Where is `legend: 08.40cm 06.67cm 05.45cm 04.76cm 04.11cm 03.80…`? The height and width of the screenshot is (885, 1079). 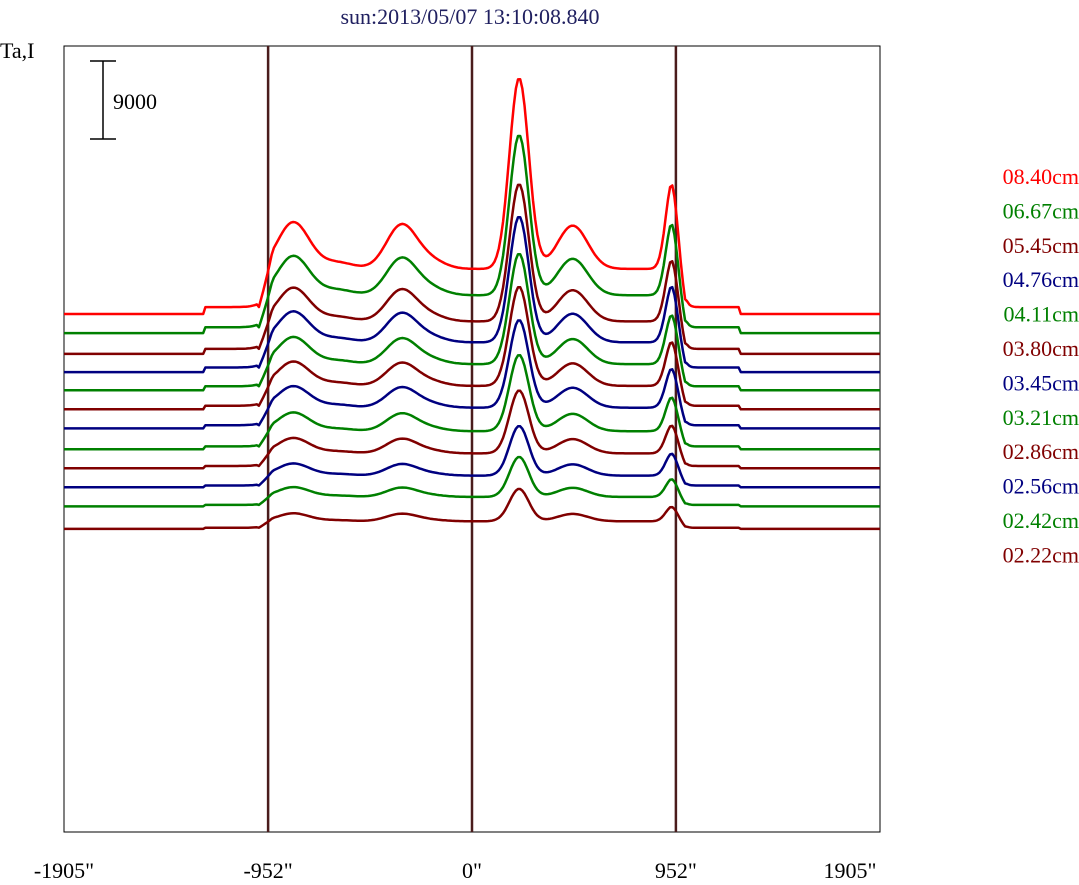
legend: 08.40cm 06.67cm 05.45cm 04.76cm 04.11cm 03.80… is located at coordinates (1041, 365).